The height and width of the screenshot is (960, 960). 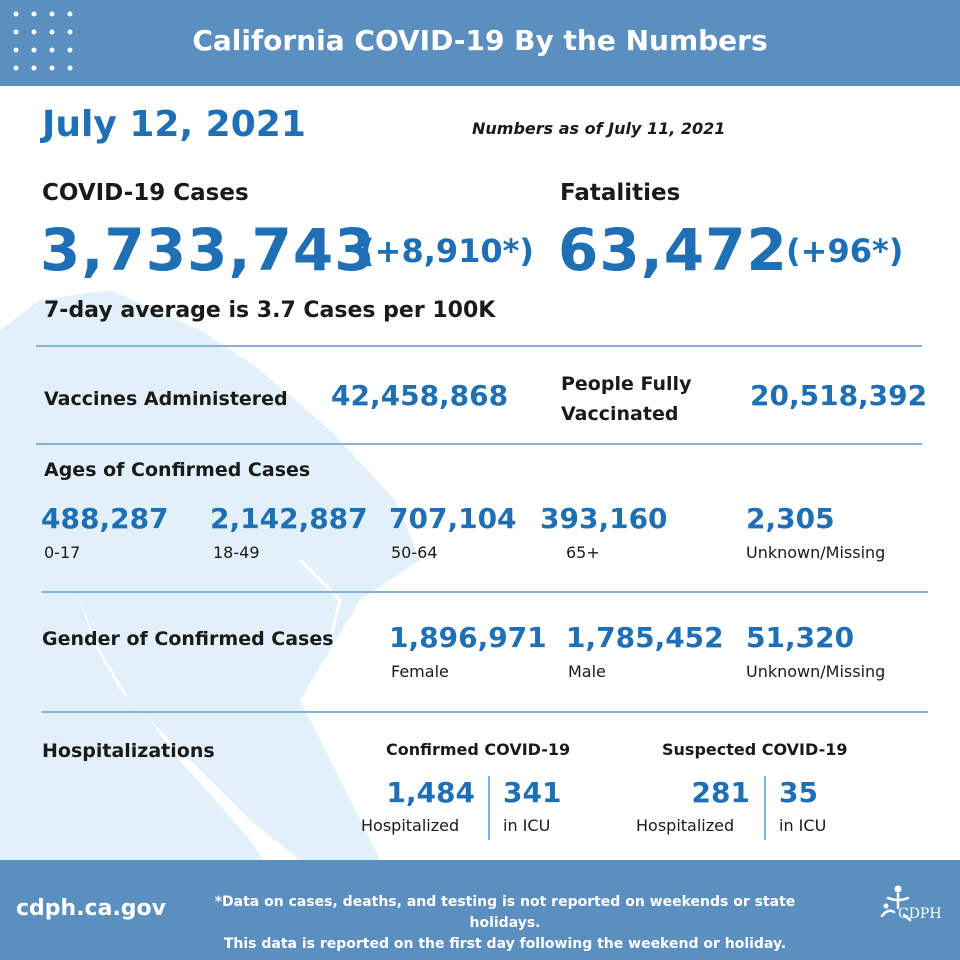 I want to click on cases-total: 3,733,743, so click(x=208, y=250).